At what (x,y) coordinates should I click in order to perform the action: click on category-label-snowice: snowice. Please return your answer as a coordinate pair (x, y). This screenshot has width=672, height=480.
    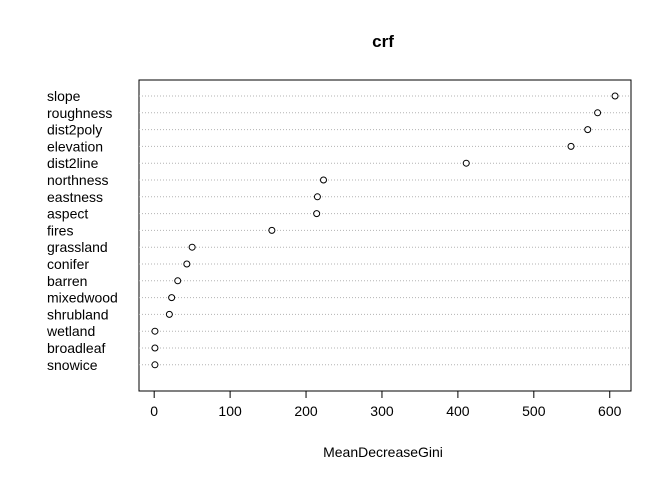
    Looking at the image, I should click on (72, 365).